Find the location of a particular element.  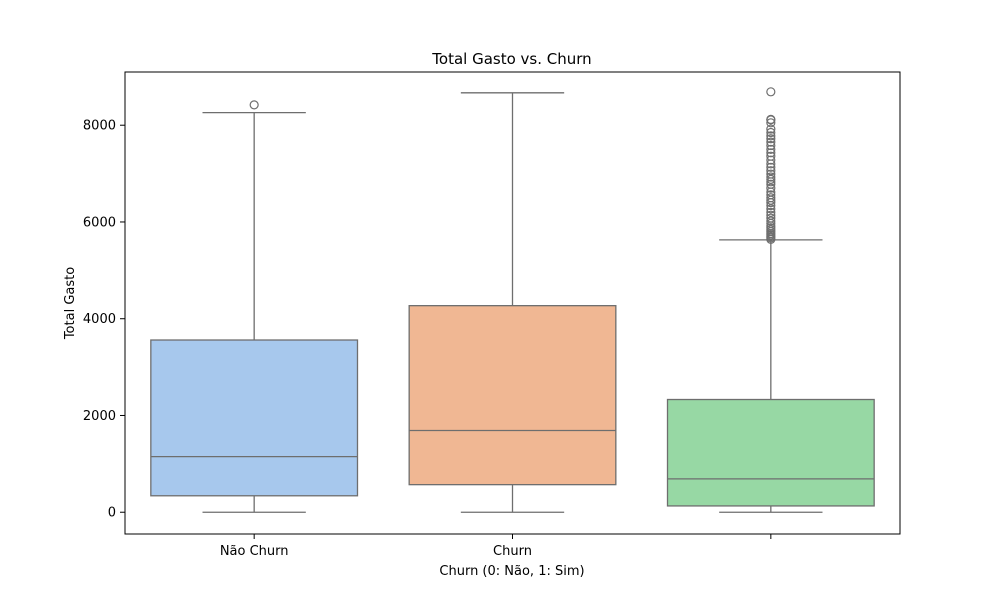

y-tick-label: 8000 is located at coordinates (99, 126).